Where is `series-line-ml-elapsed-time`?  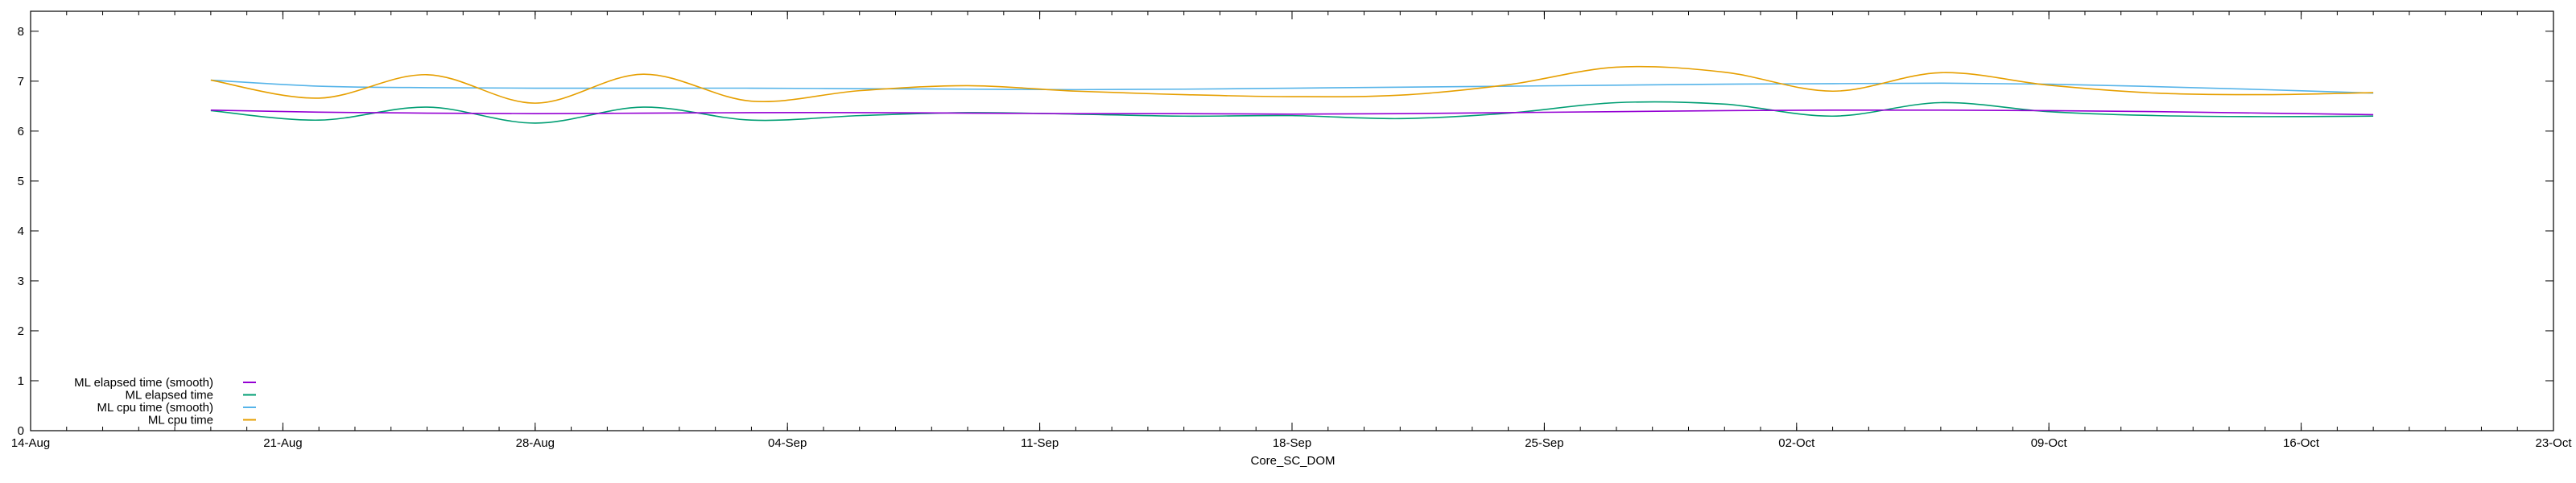 series-line-ml-elapsed-time is located at coordinates (1292, 112).